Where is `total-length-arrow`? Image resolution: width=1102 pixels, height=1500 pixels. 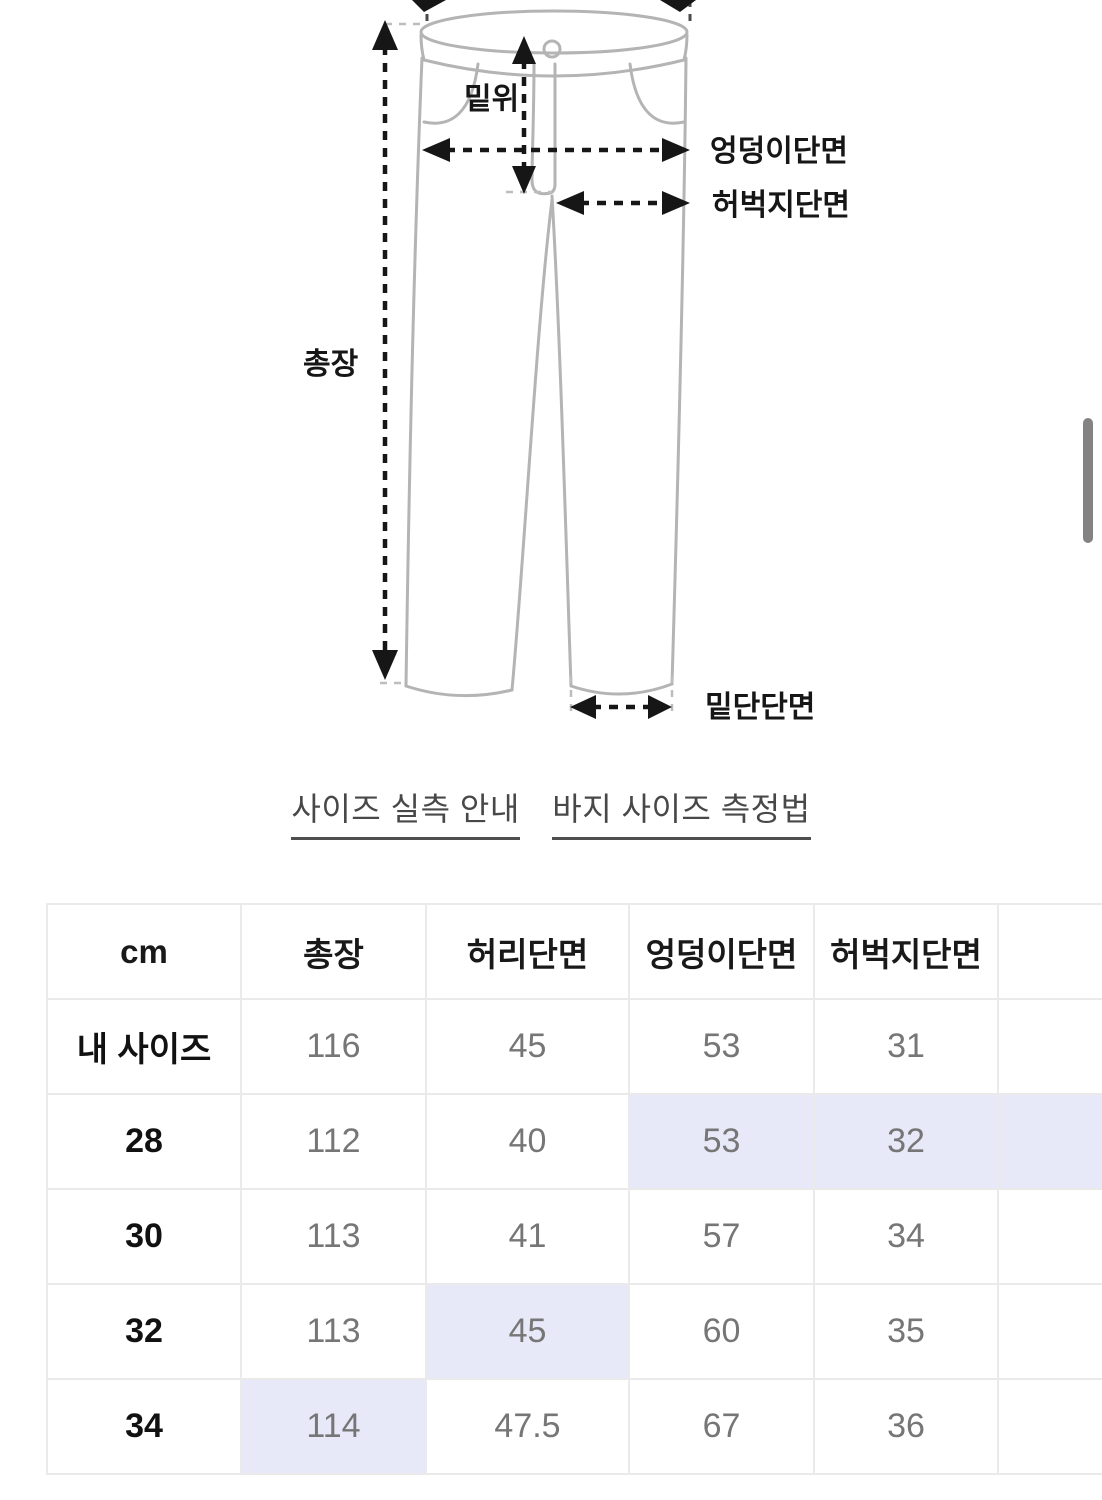 total-length-arrow is located at coordinates (385, 350).